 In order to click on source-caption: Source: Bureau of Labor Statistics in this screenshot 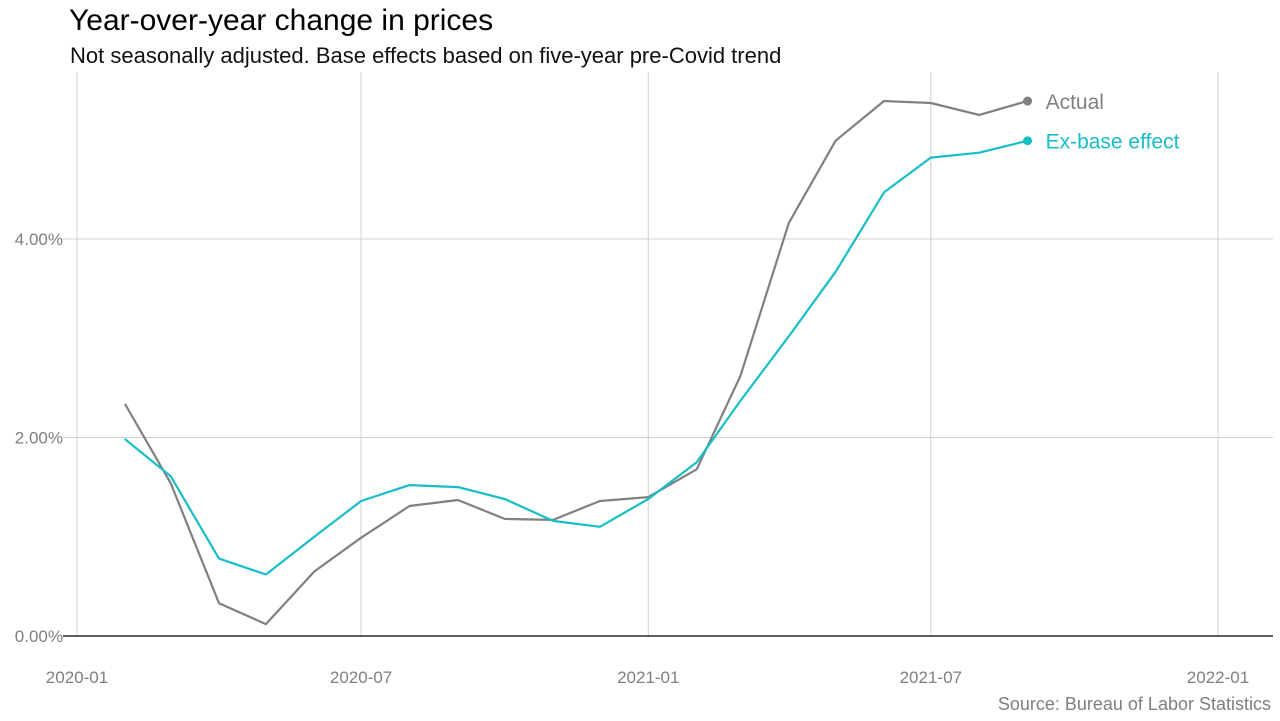, I will do `click(1134, 704)`.